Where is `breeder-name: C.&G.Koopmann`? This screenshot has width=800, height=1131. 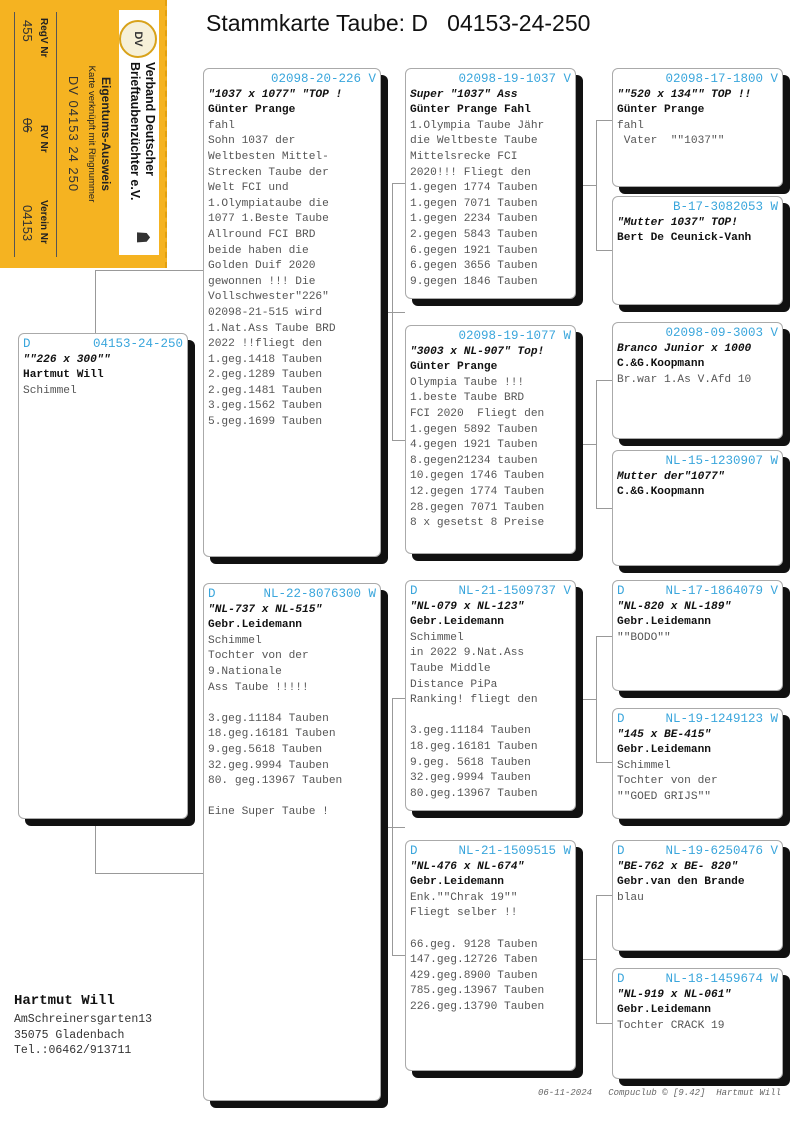
breeder-name: C.&G.Koopmann is located at coordinates (661, 492).